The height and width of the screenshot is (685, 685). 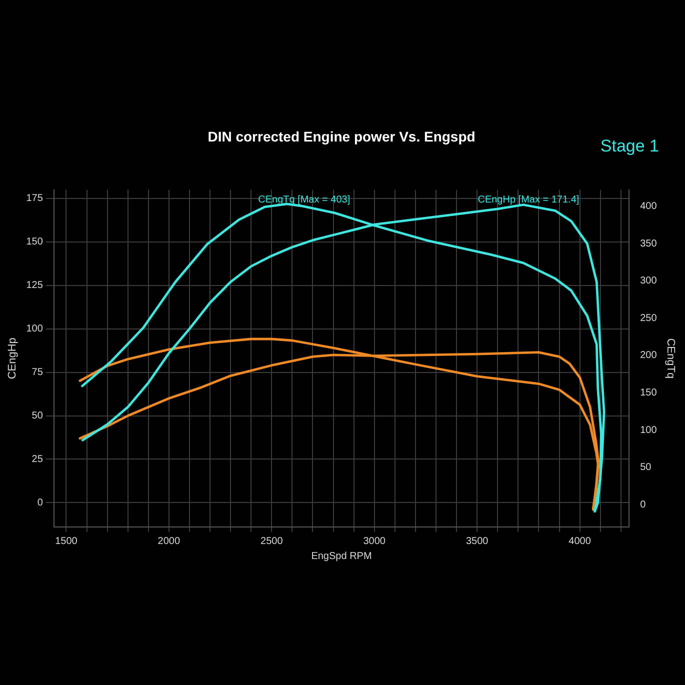 I want to click on y-tick-label: 125, so click(x=35, y=286).